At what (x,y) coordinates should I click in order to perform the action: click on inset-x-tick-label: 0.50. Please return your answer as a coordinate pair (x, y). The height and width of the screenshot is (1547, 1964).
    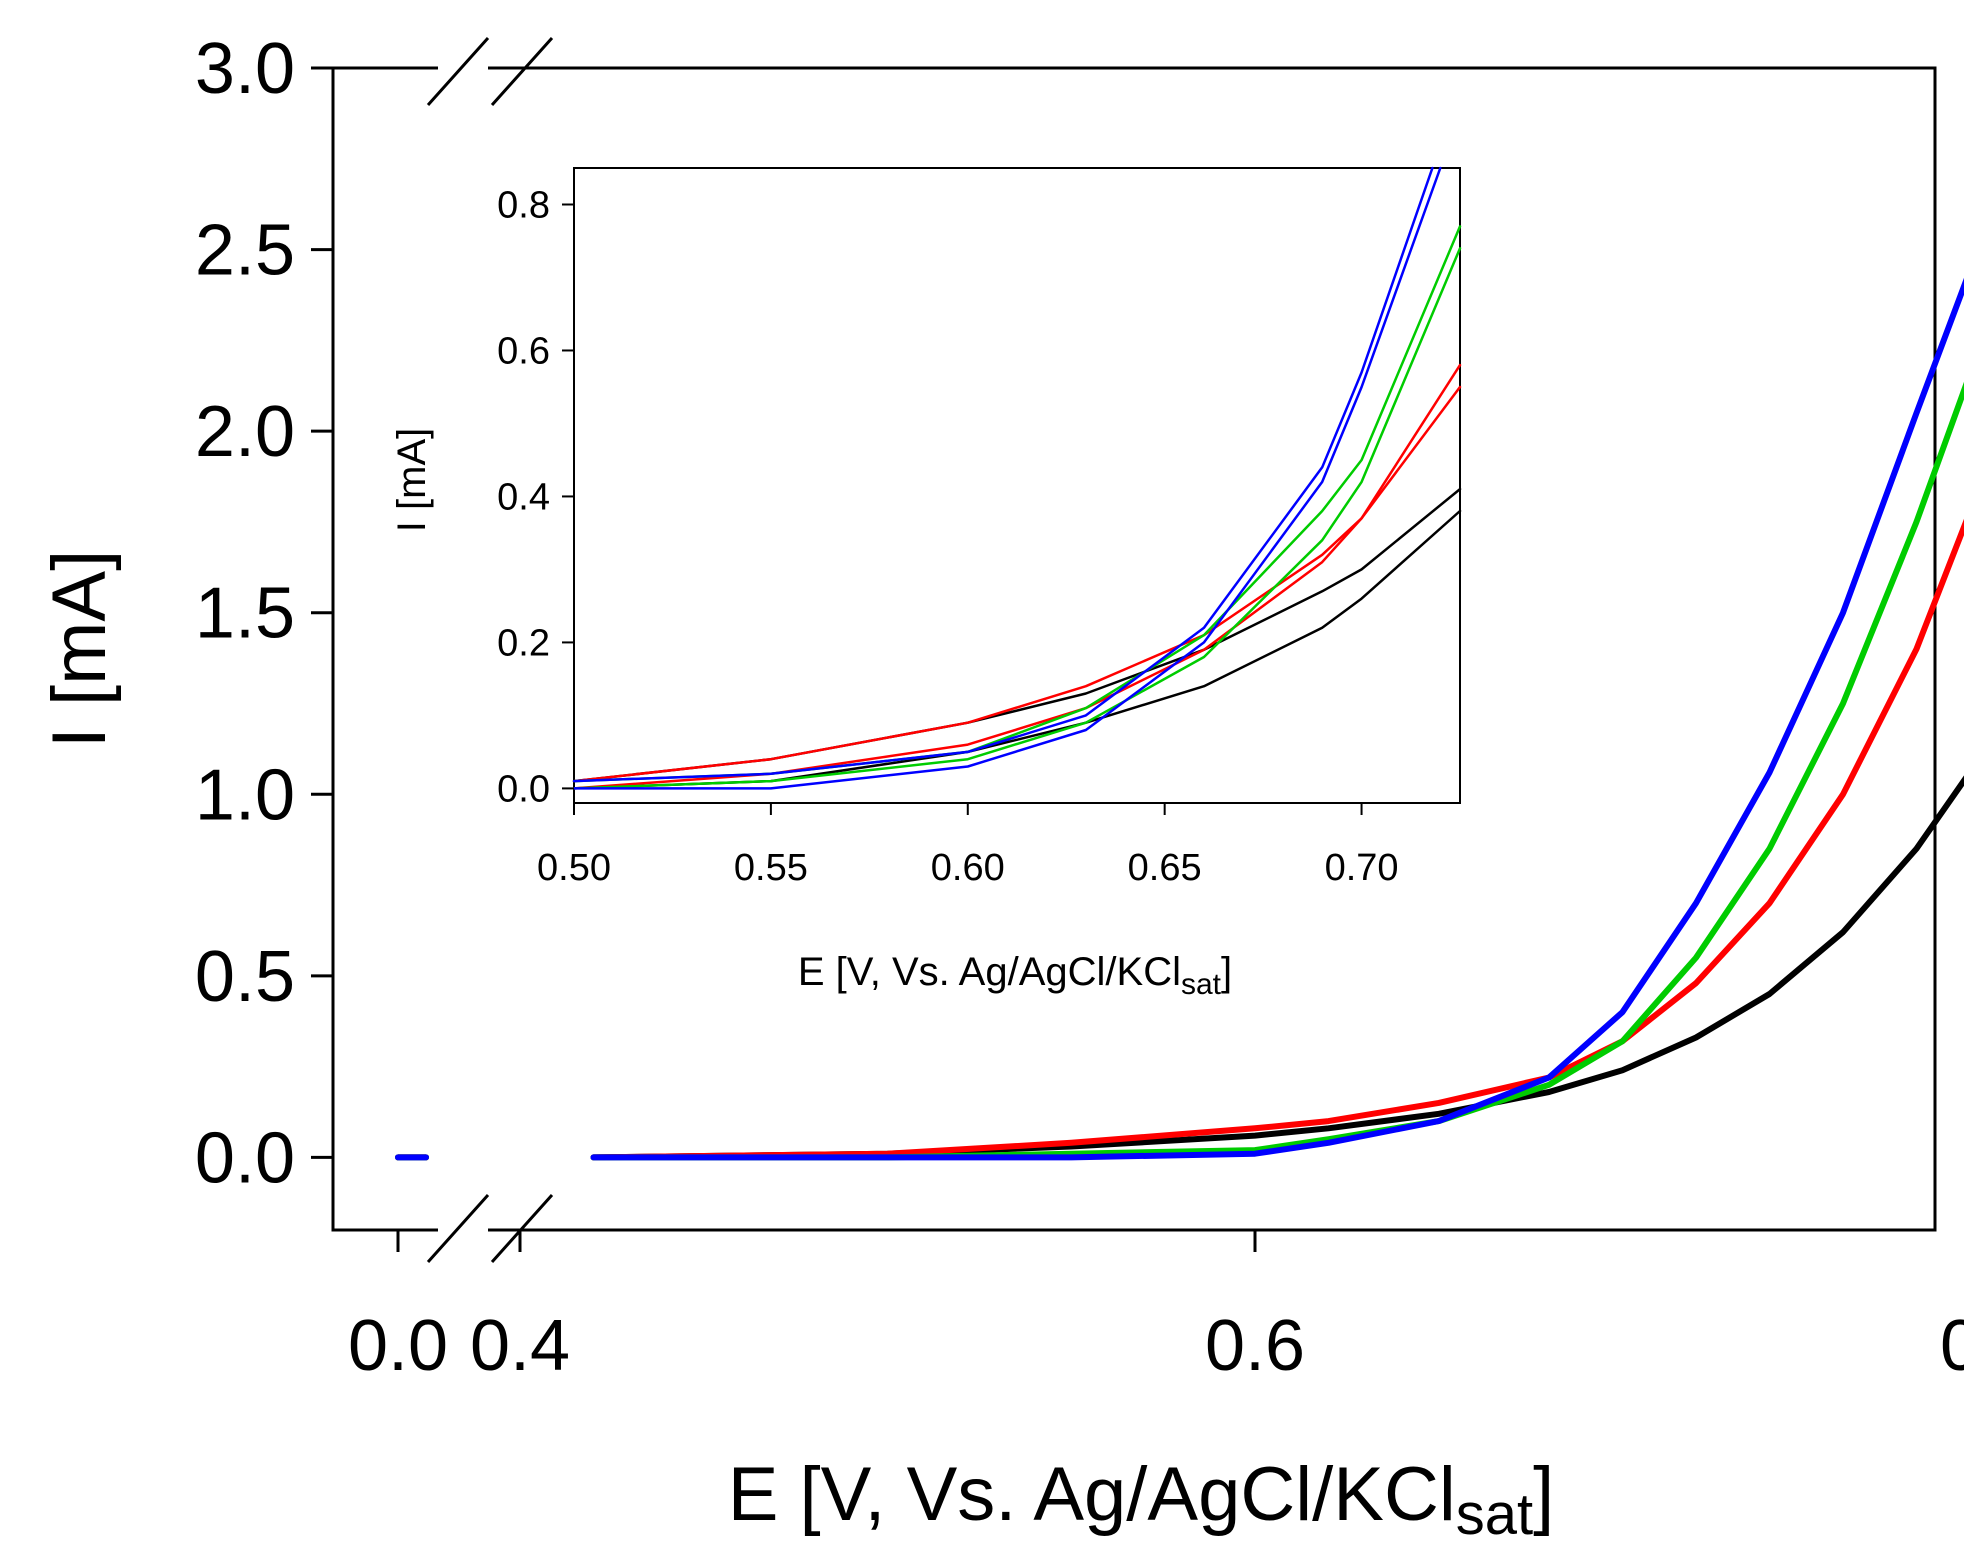
    Looking at the image, I should click on (574, 868).